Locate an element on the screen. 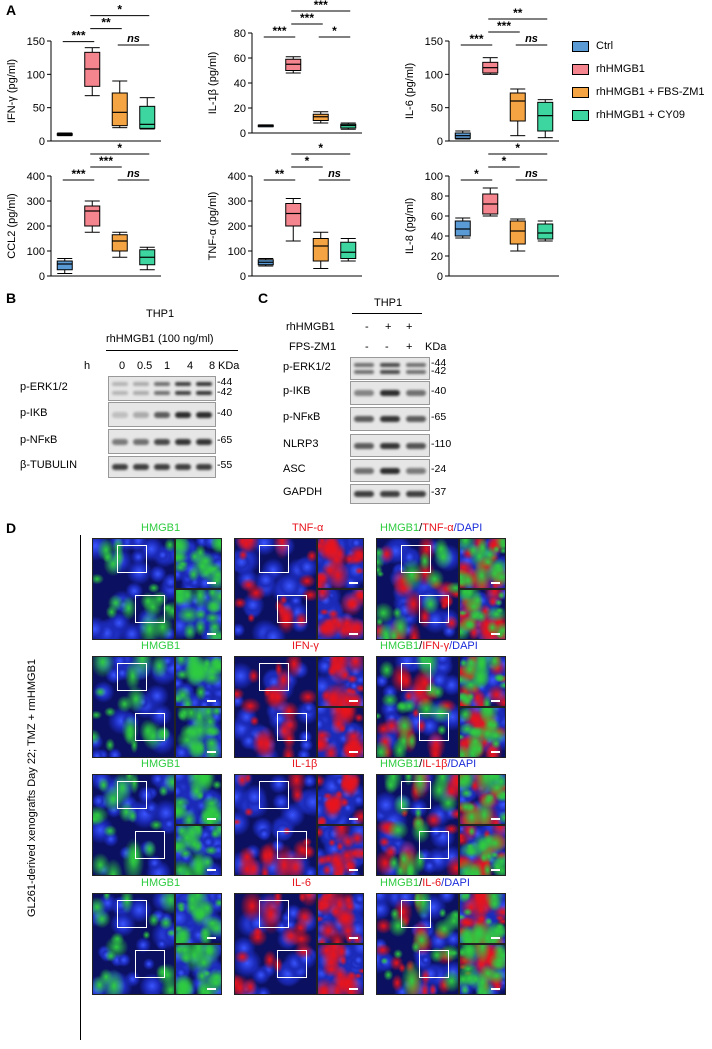 The height and width of the screenshot is (1049, 712). panel-label-b: B is located at coordinates (11, 298).